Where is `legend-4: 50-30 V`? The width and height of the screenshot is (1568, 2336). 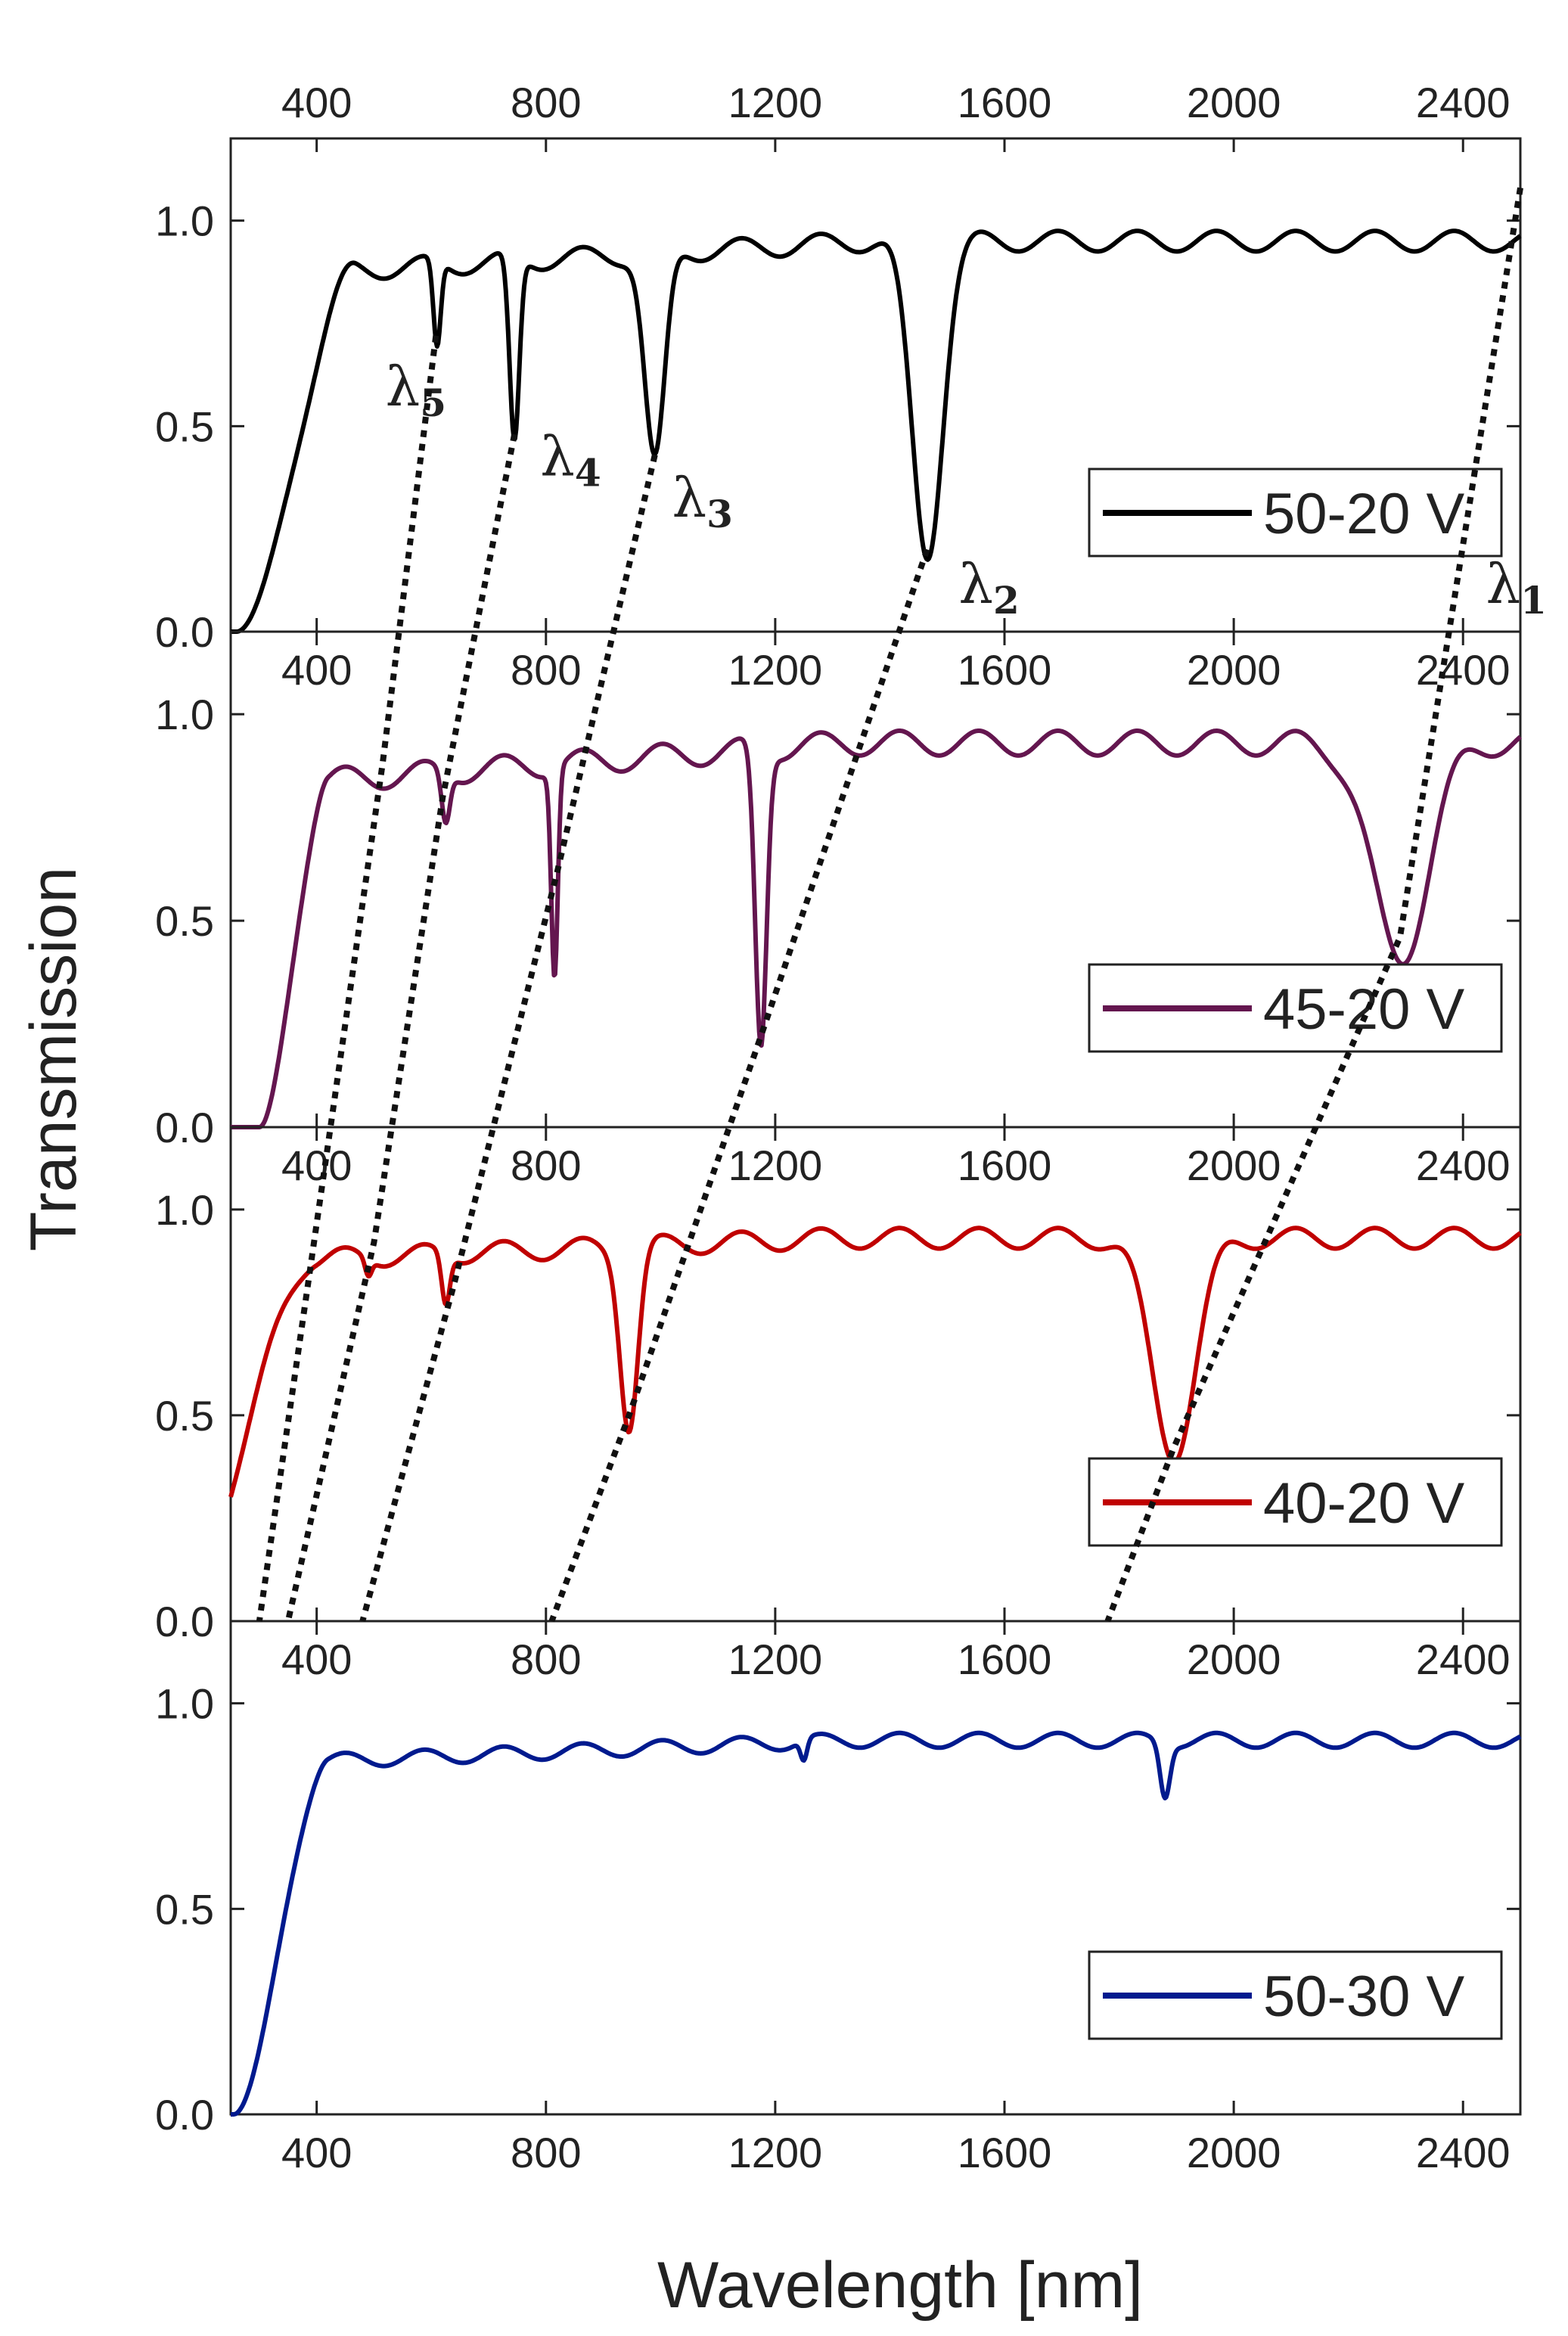
legend-4: 50-30 V is located at coordinates (1295, 1995).